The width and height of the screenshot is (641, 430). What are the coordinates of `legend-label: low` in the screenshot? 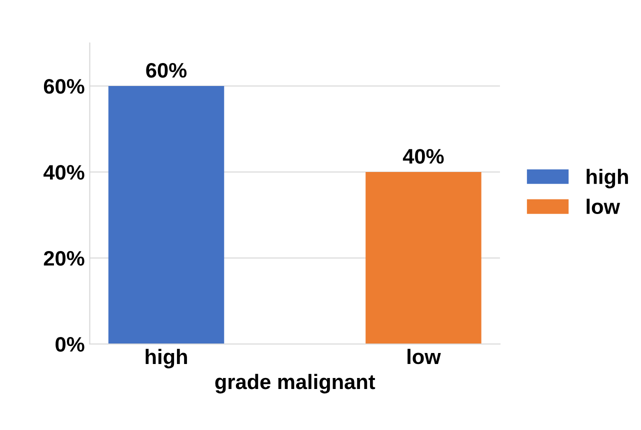 It's located at (603, 206).